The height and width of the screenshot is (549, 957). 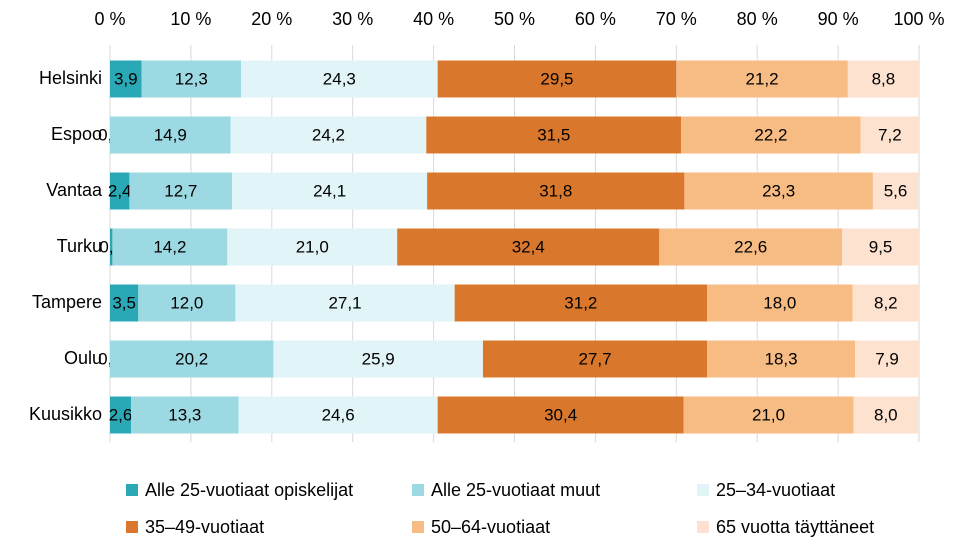 I want to click on x-tick-label: 20 %, so click(x=271, y=19).